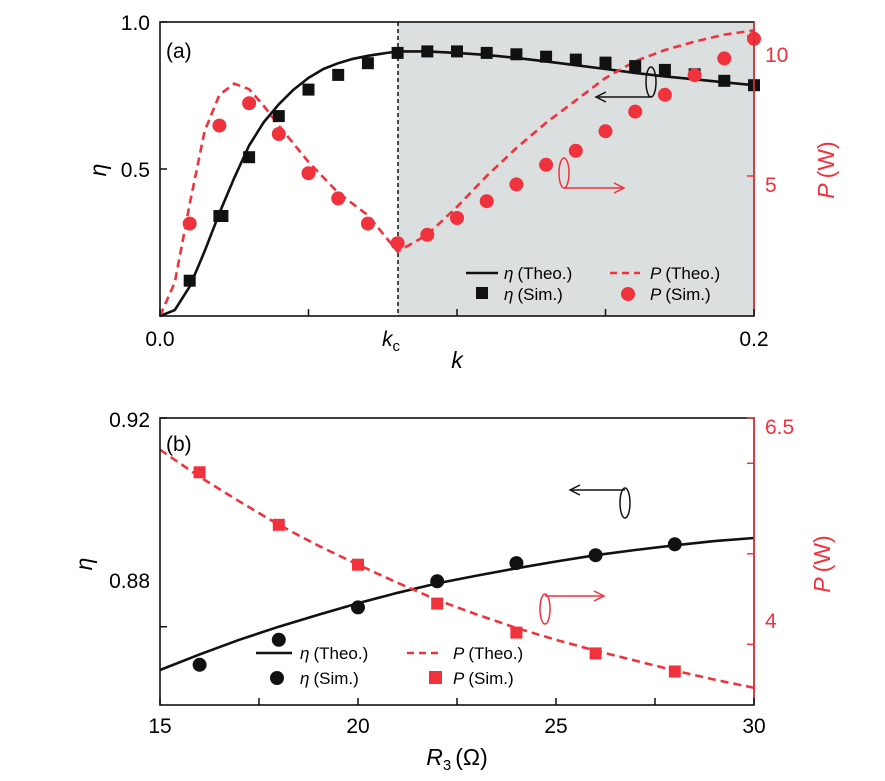 The height and width of the screenshot is (781, 885). What do you see at coordinates (508, 273) in the screenshot?
I see `legend-eta-theo-symbol: η` at bounding box center [508, 273].